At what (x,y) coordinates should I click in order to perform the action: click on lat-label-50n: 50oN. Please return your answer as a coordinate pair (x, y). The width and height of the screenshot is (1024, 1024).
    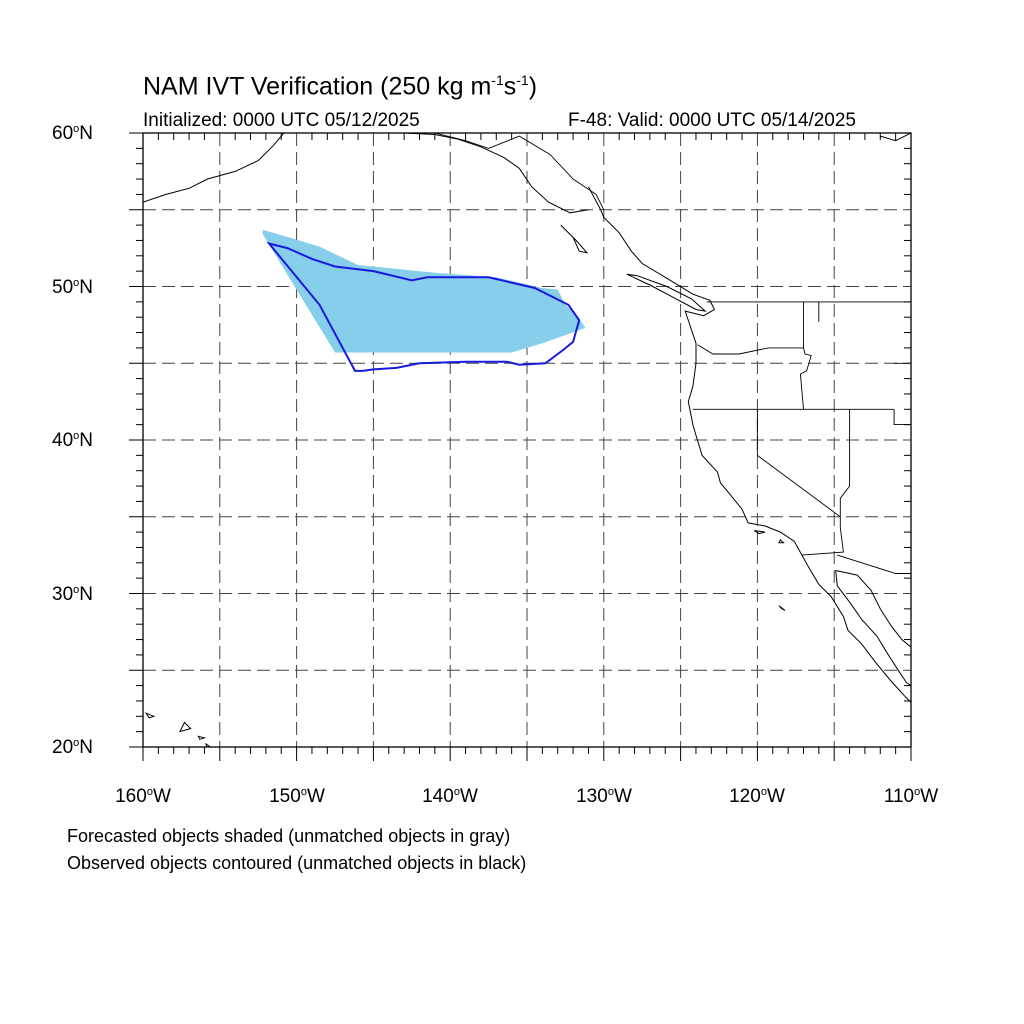
    Looking at the image, I should click on (72, 287).